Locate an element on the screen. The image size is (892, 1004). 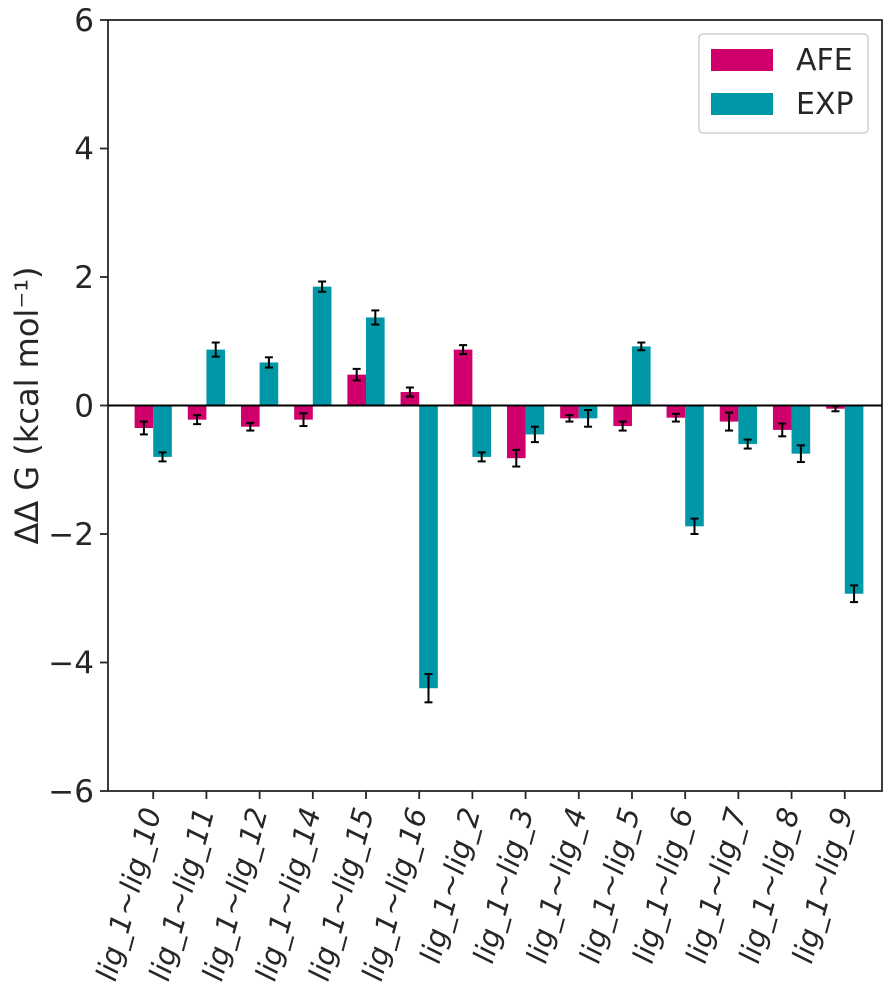
y-tick-label: −4 is located at coordinates (71, 664).